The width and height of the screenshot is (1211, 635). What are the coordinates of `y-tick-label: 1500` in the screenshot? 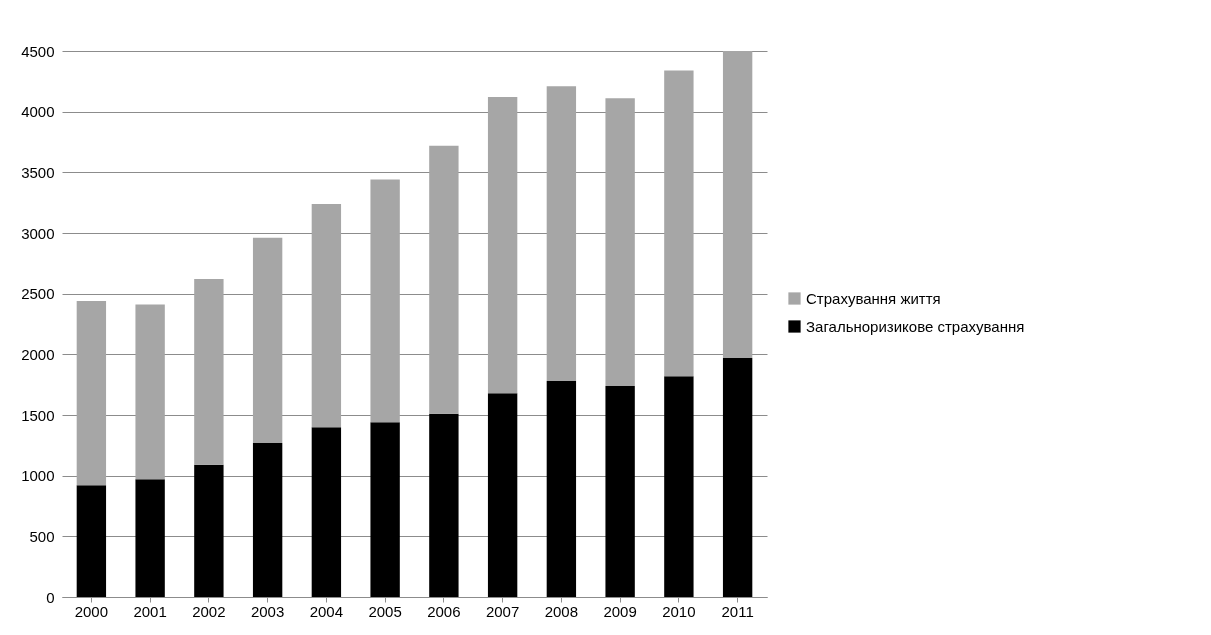 It's located at (38, 415).